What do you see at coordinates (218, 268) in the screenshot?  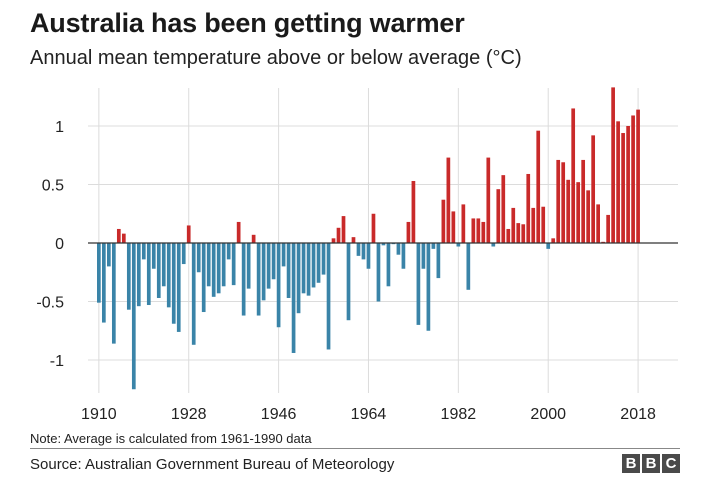 I see `bar-1934` at bounding box center [218, 268].